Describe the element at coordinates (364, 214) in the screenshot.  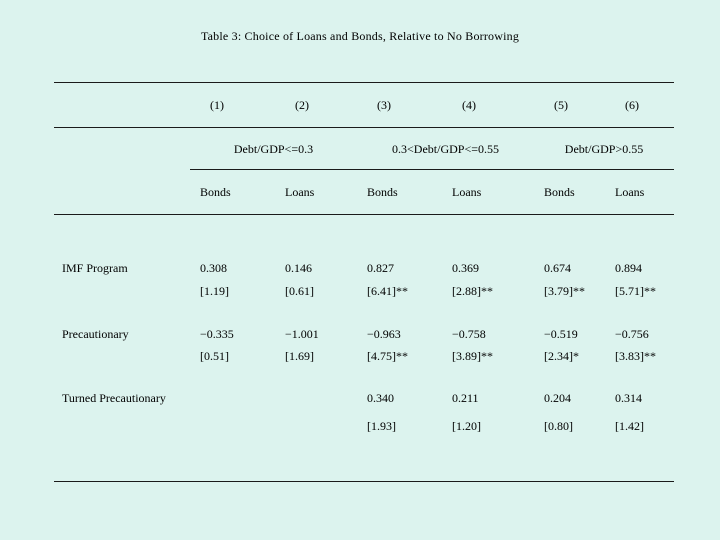
I see `rule-under-column-types` at that location.